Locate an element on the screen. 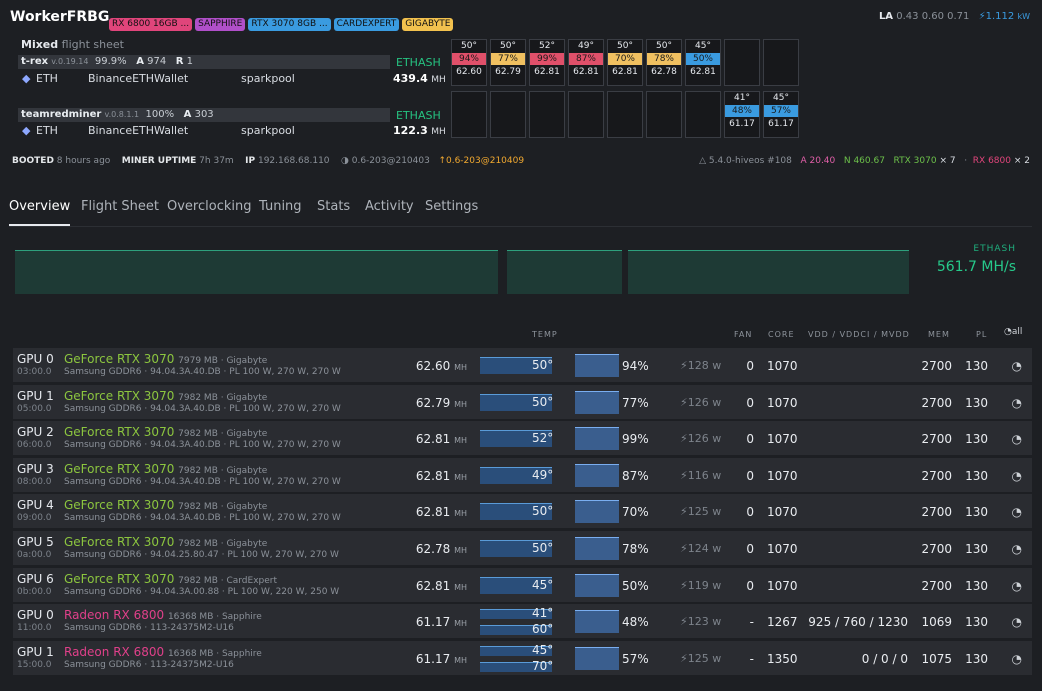 The width and height of the screenshot is (1042, 691). gpu-hash-value: 62.78 is located at coordinates (433, 549).